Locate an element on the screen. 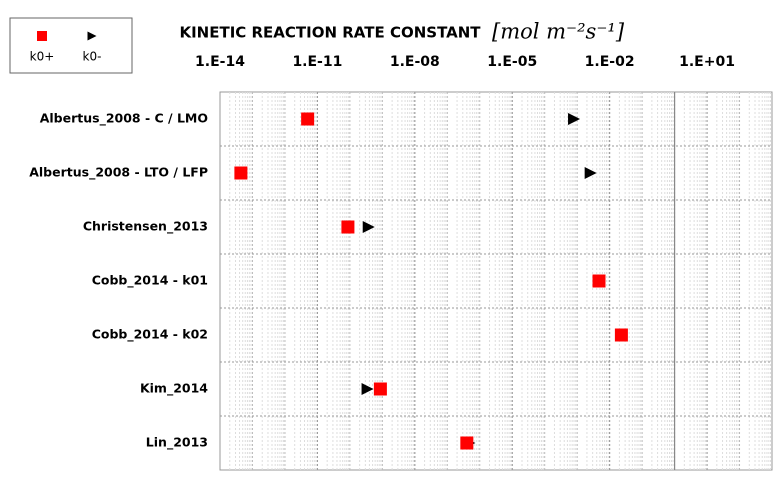 The height and width of the screenshot is (481, 774). y-tick-label: Cobb_2014 - k02 is located at coordinates (150, 335).